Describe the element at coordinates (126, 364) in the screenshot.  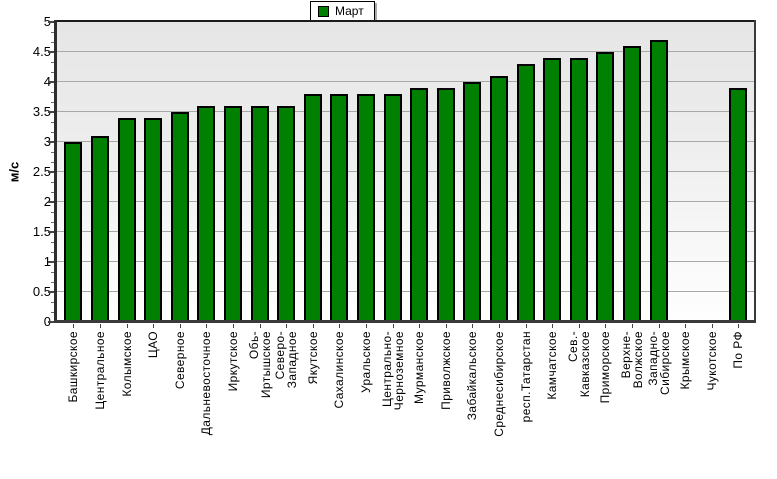
I see `x-category-label-2: Колымское` at that location.